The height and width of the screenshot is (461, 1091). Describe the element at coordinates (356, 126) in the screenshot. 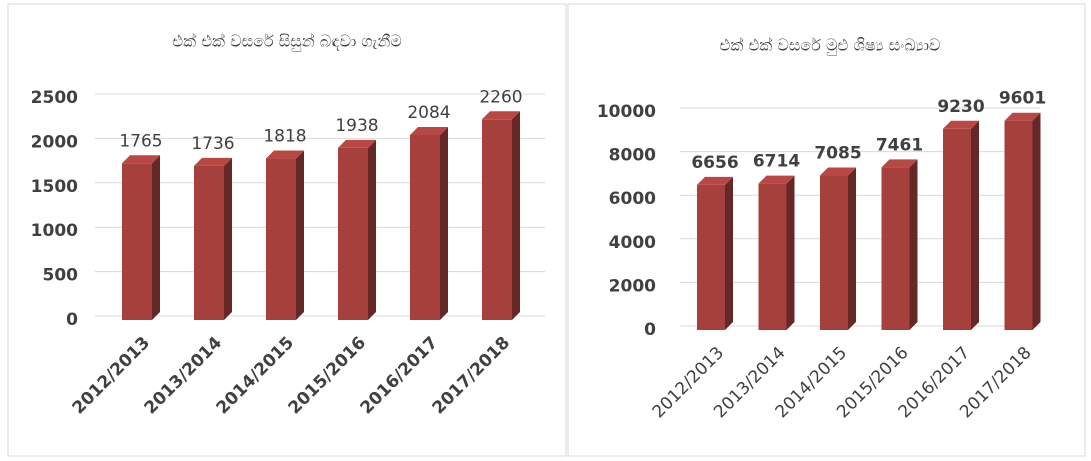

I see `data-label: 1938` at that location.